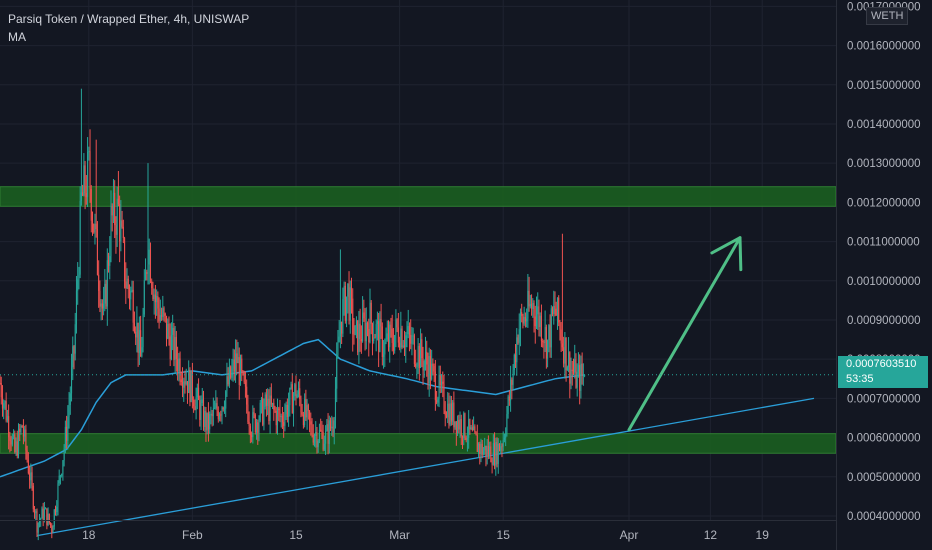 The image size is (932, 550). I want to click on x-tick-label: 15, so click(504, 535).